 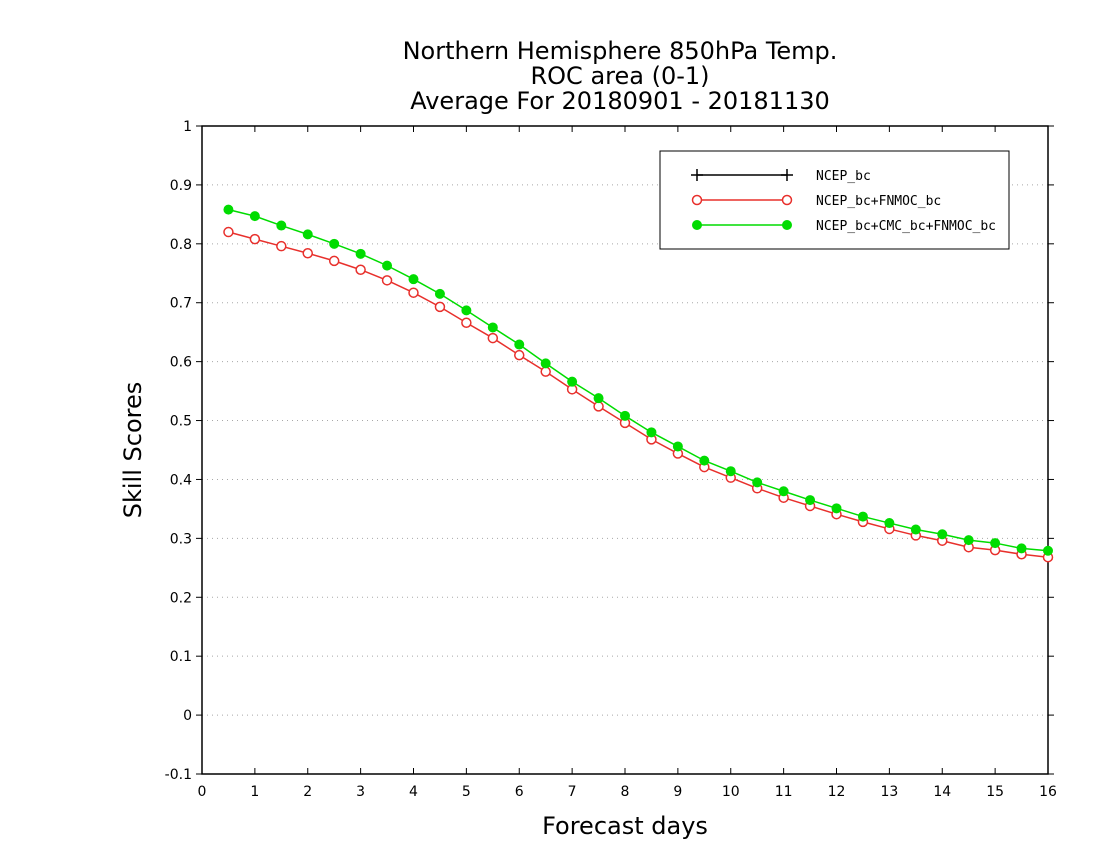 I want to click on legend-item: NCEP_bc+FNMOC_bc, so click(x=816, y=201).